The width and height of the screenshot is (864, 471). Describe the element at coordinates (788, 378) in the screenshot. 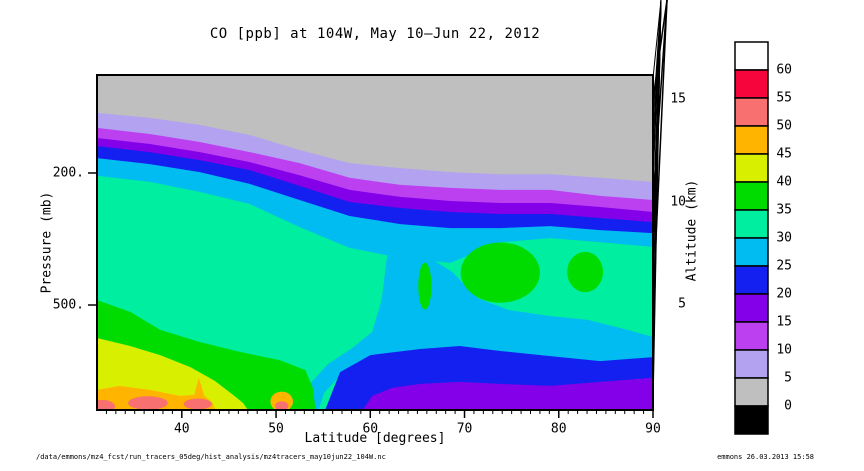

I see `colorbar-label-5: 5` at that location.